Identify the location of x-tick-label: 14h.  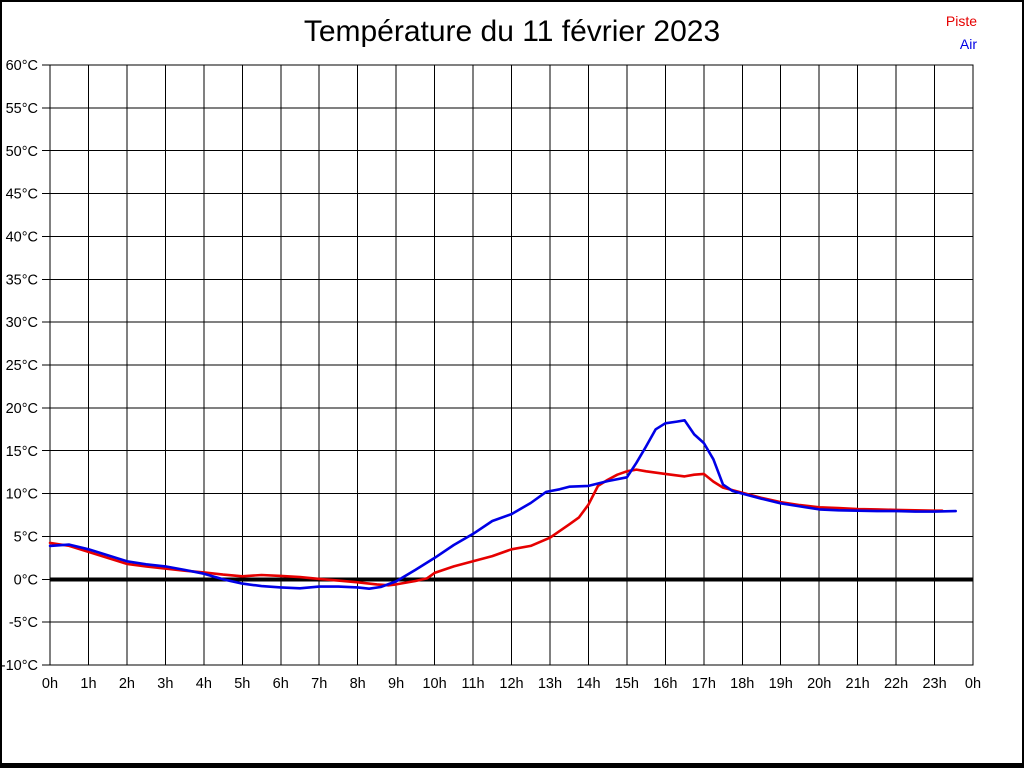
(588, 684).